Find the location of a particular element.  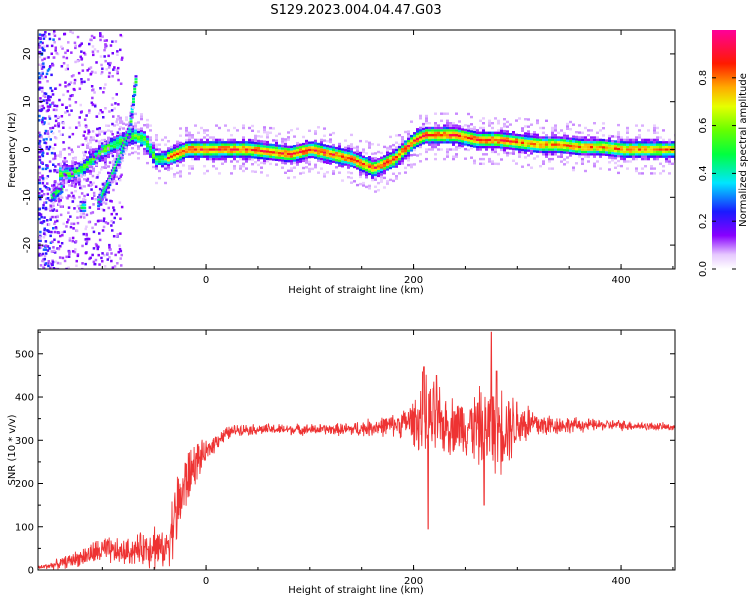

y-tick-label: 0 is located at coordinates (31, 571).